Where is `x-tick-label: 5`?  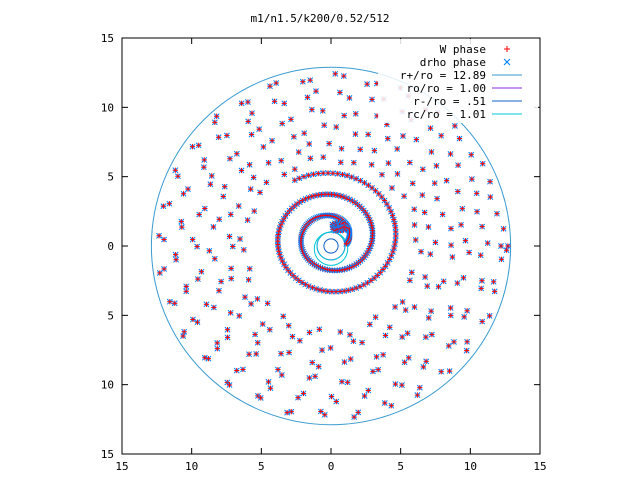 x-tick-label: 5 is located at coordinates (400, 466).